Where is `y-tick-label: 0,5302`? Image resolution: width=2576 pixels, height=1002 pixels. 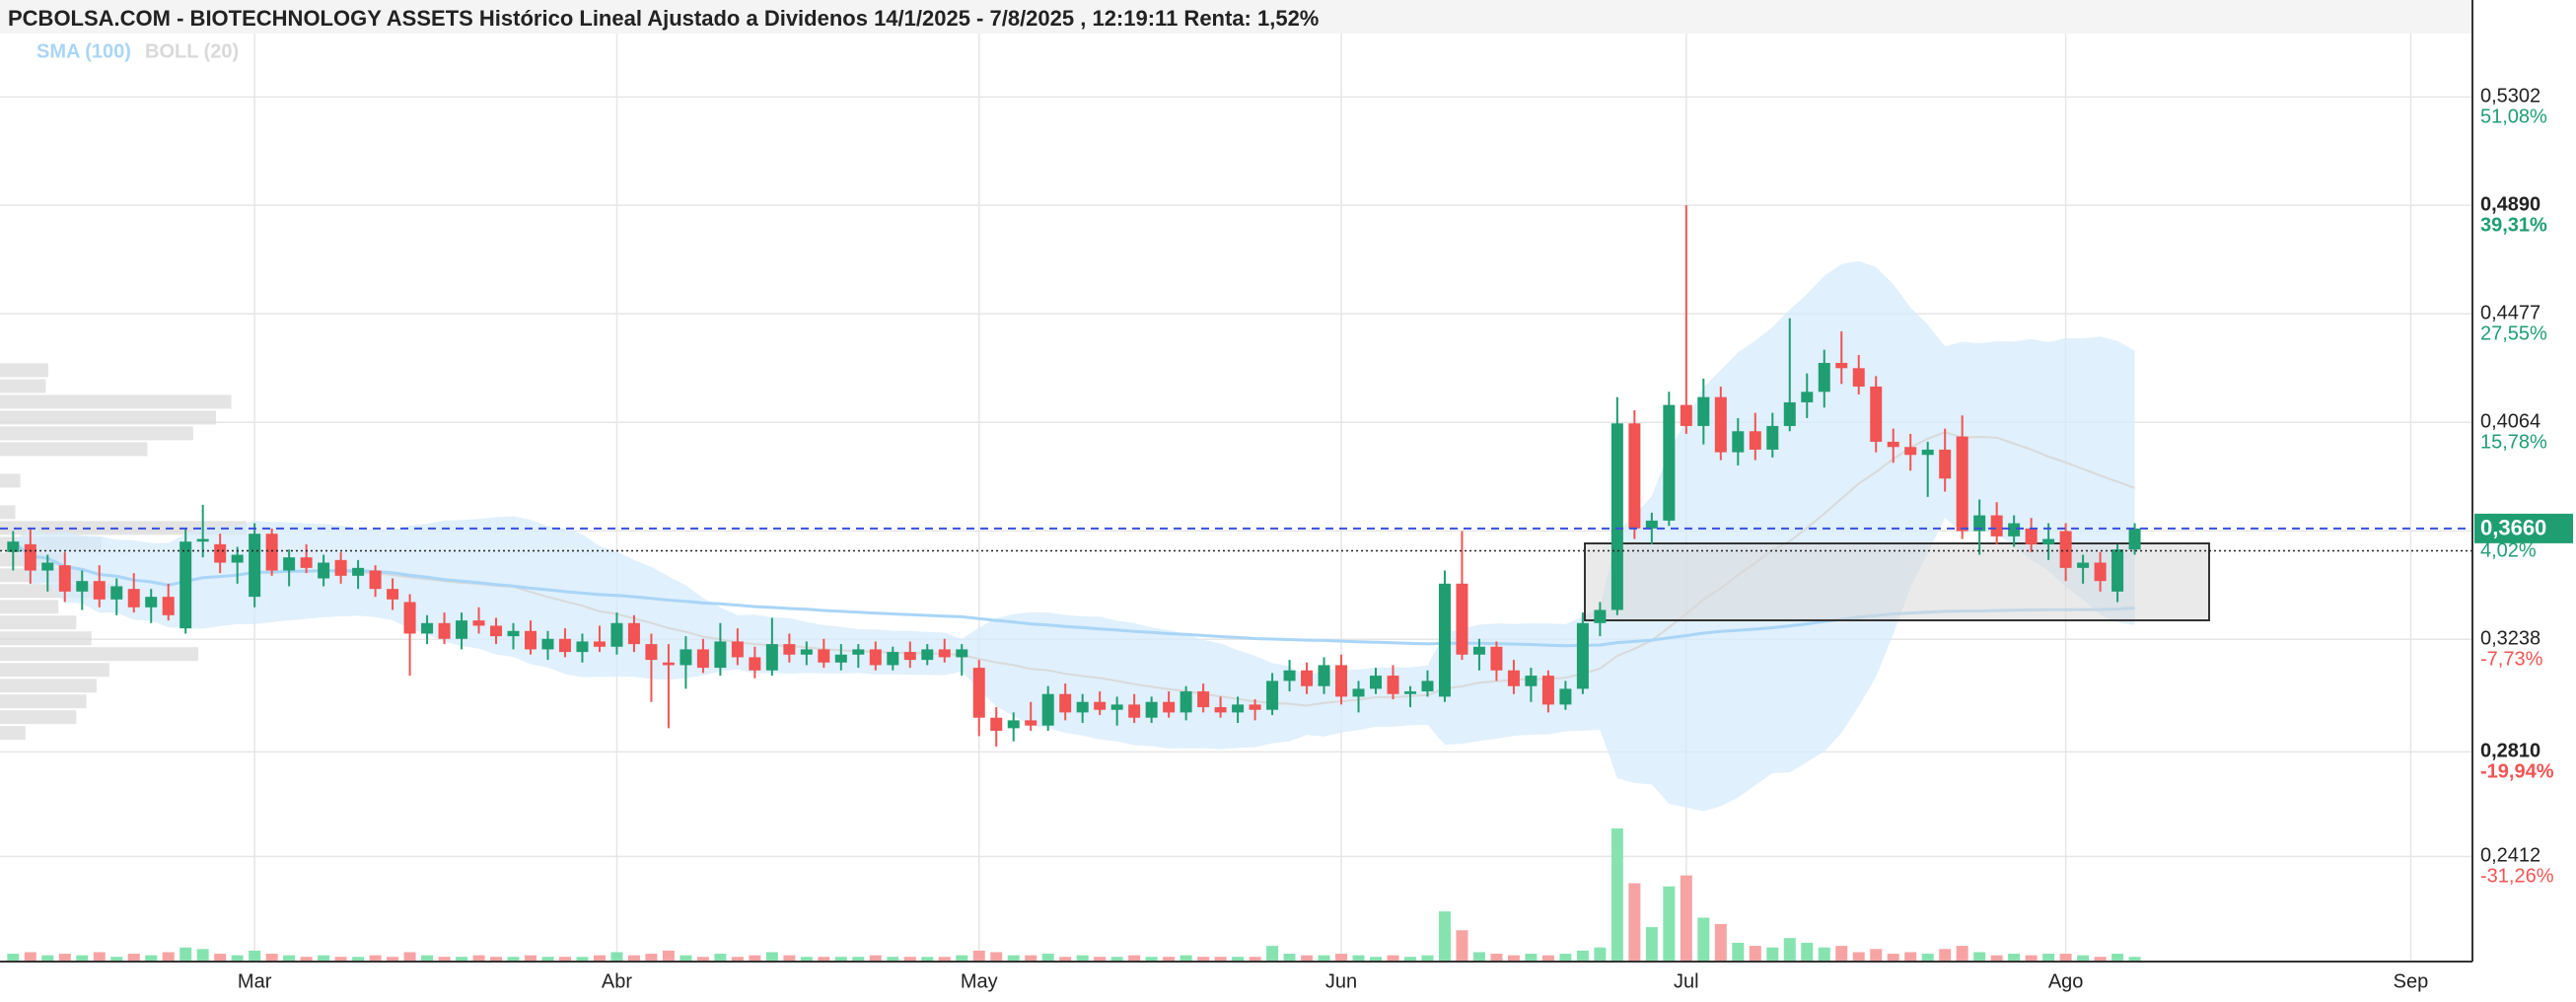
y-tick-label: 0,5302 is located at coordinates (2510, 96).